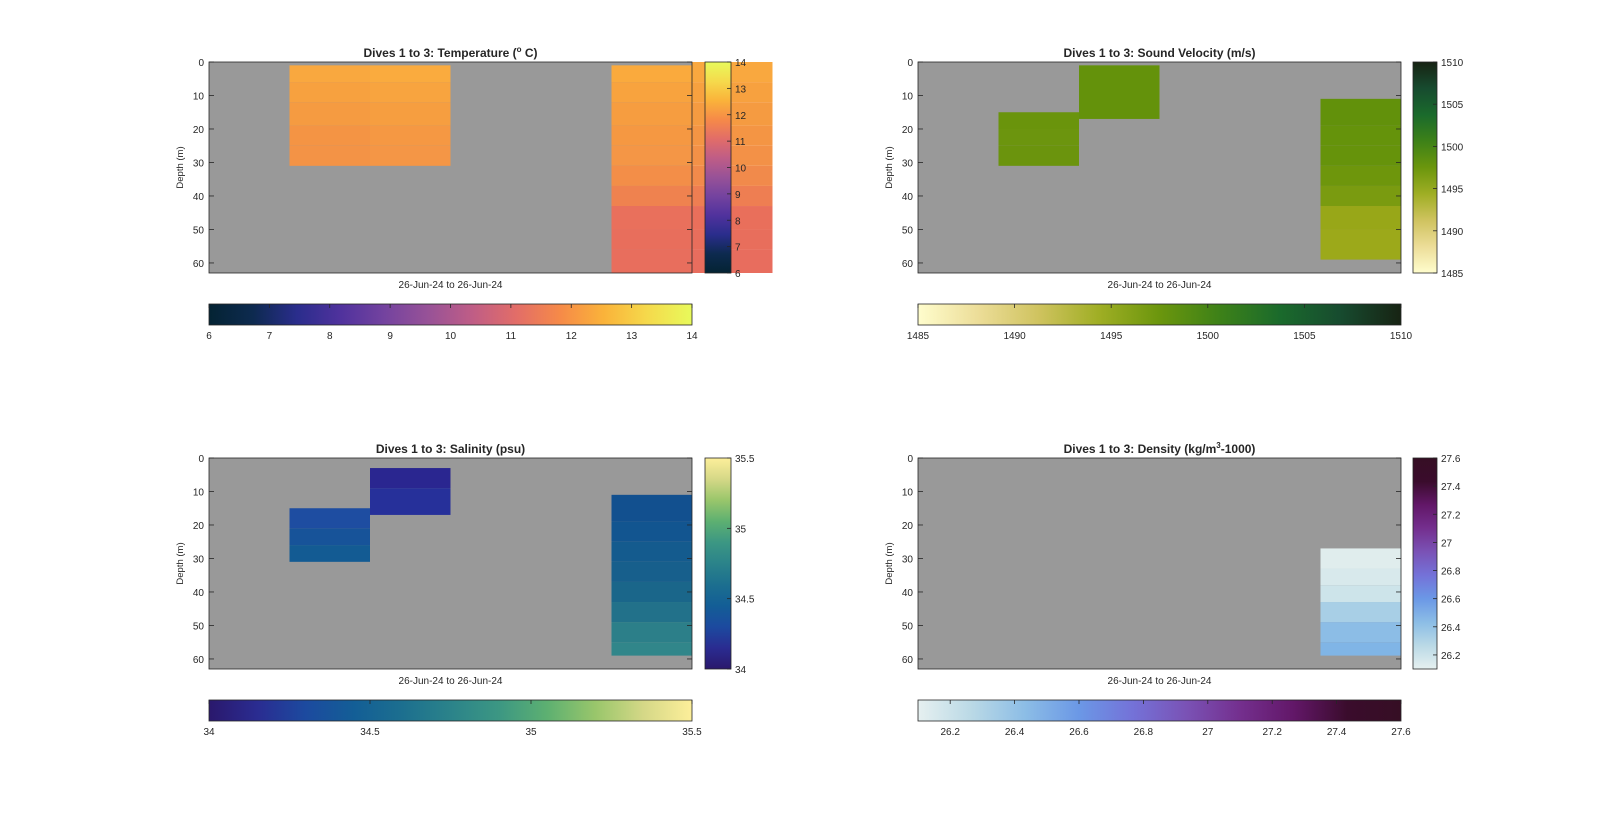  I want to click on colorbar, so click(1425, 167).